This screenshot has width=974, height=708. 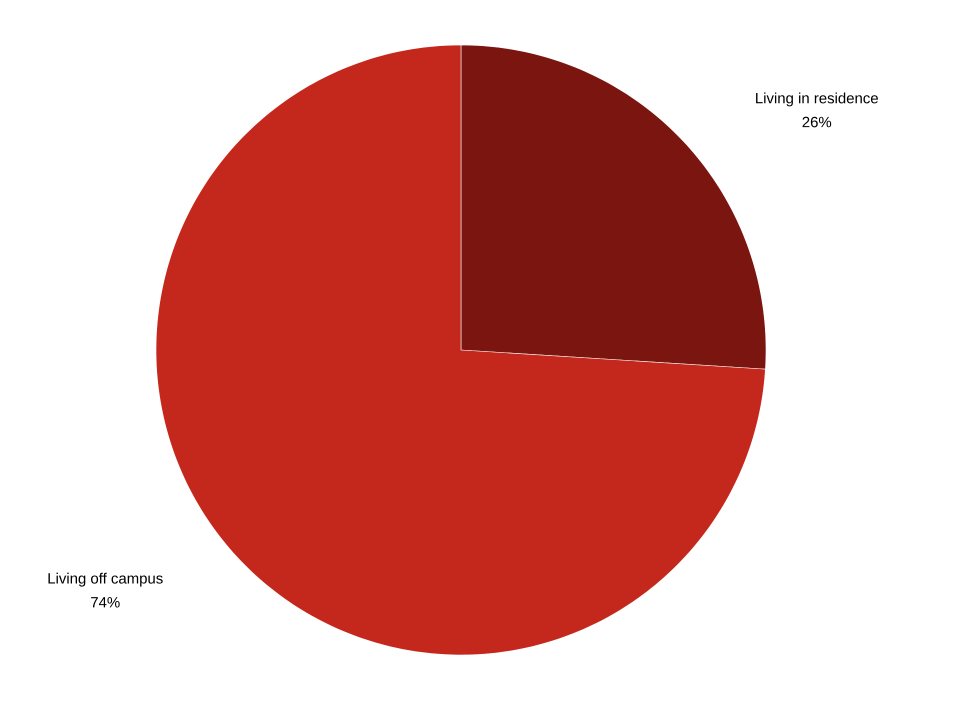 What do you see at coordinates (105, 602) in the screenshot?
I see `data-label: 74%` at bounding box center [105, 602].